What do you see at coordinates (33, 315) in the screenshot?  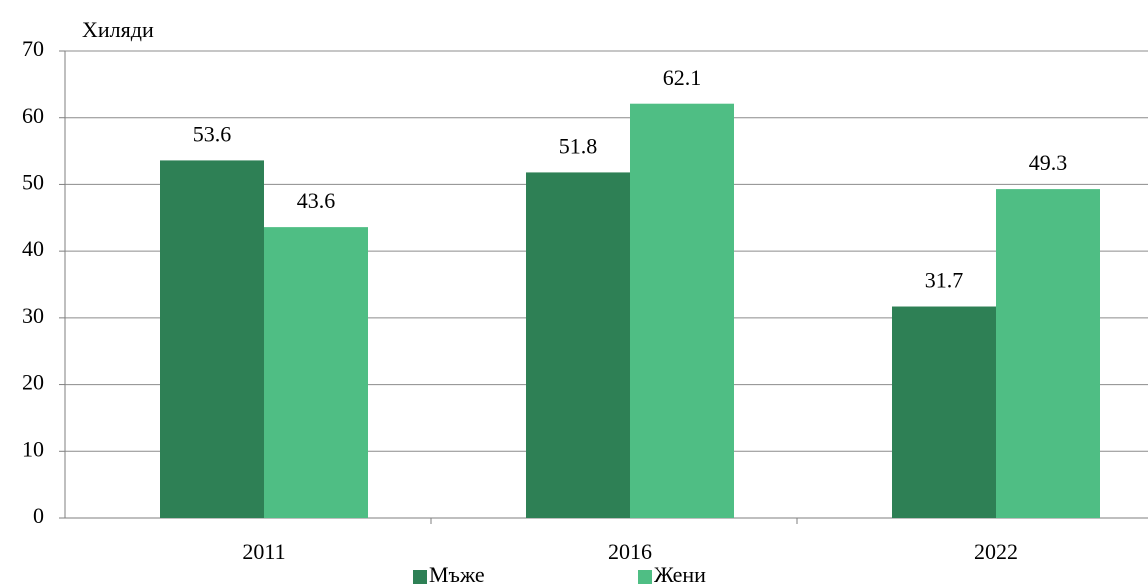 I see `y-tick-label: 30` at bounding box center [33, 315].